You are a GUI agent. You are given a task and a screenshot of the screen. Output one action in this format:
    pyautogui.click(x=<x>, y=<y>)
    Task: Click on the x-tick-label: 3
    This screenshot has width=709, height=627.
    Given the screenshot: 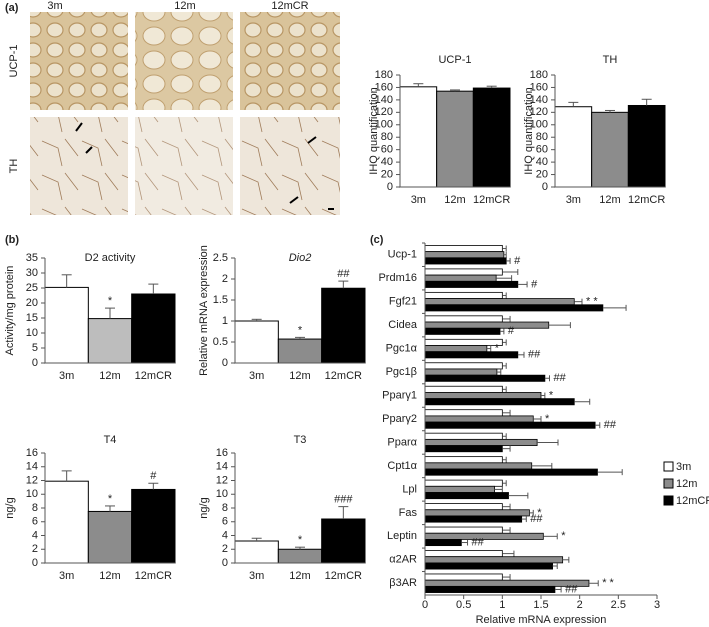 What is the action you would take?
    pyautogui.click(x=657, y=605)
    